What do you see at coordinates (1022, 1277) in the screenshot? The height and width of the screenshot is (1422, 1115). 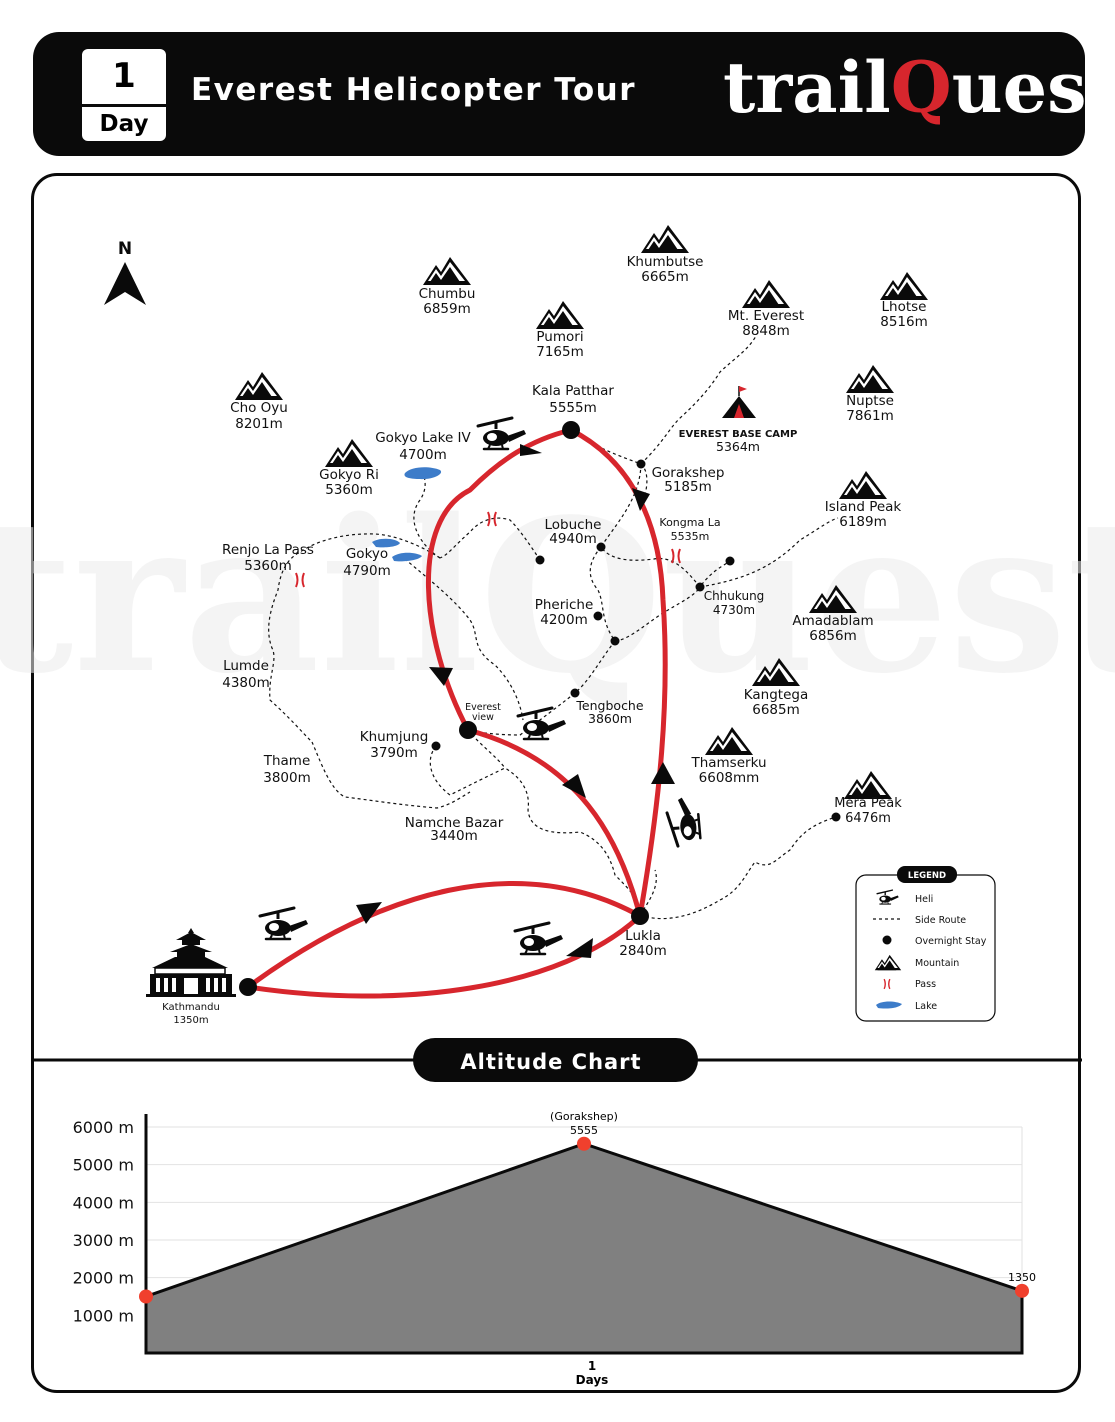 I see `chart-point-label: 1350` at bounding box center [1022, 1277].